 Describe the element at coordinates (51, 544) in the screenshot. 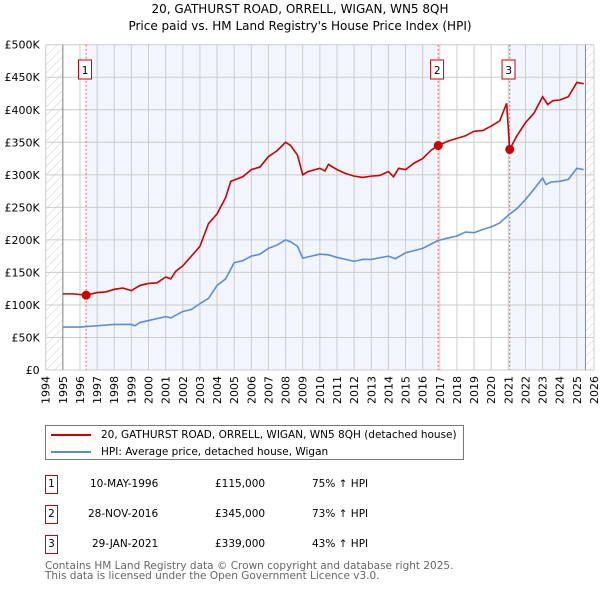

I see `sale-marker-3: 3` at that location.